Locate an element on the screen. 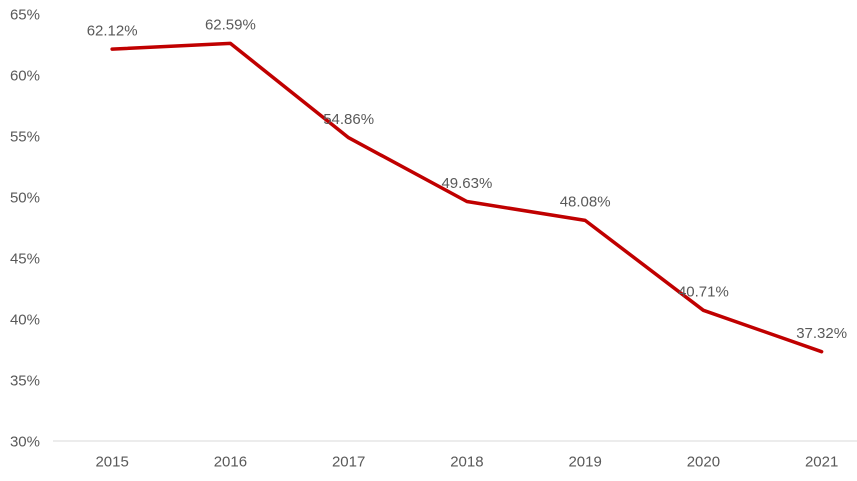 This screenshot has width=857, height=481. data-label: 54.86% is located at coordinates (348, 119).